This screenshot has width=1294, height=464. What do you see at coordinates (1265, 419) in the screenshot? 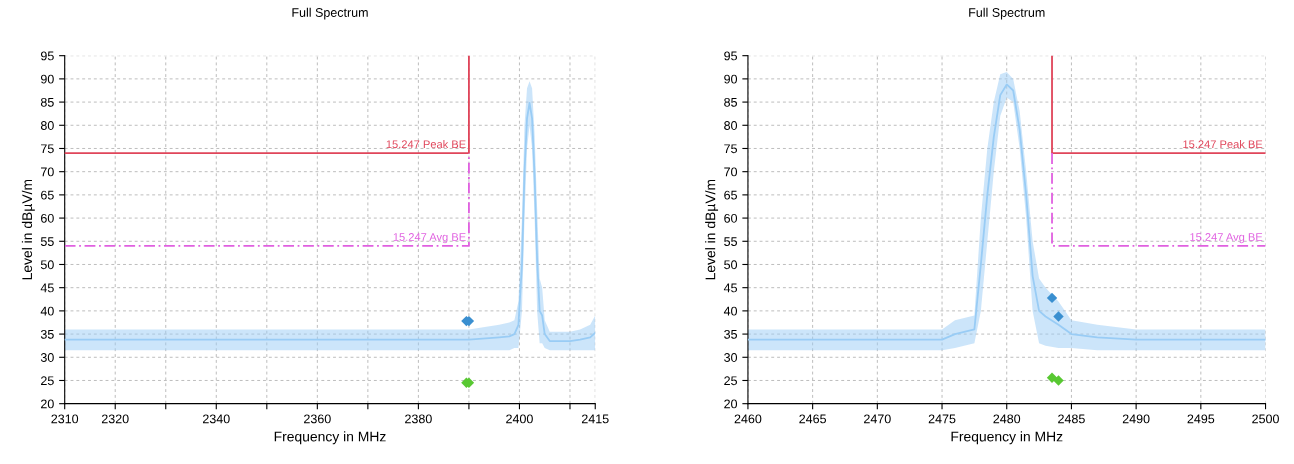
I see `x-tick-label: 2500` at bounding box center [1265, 419].